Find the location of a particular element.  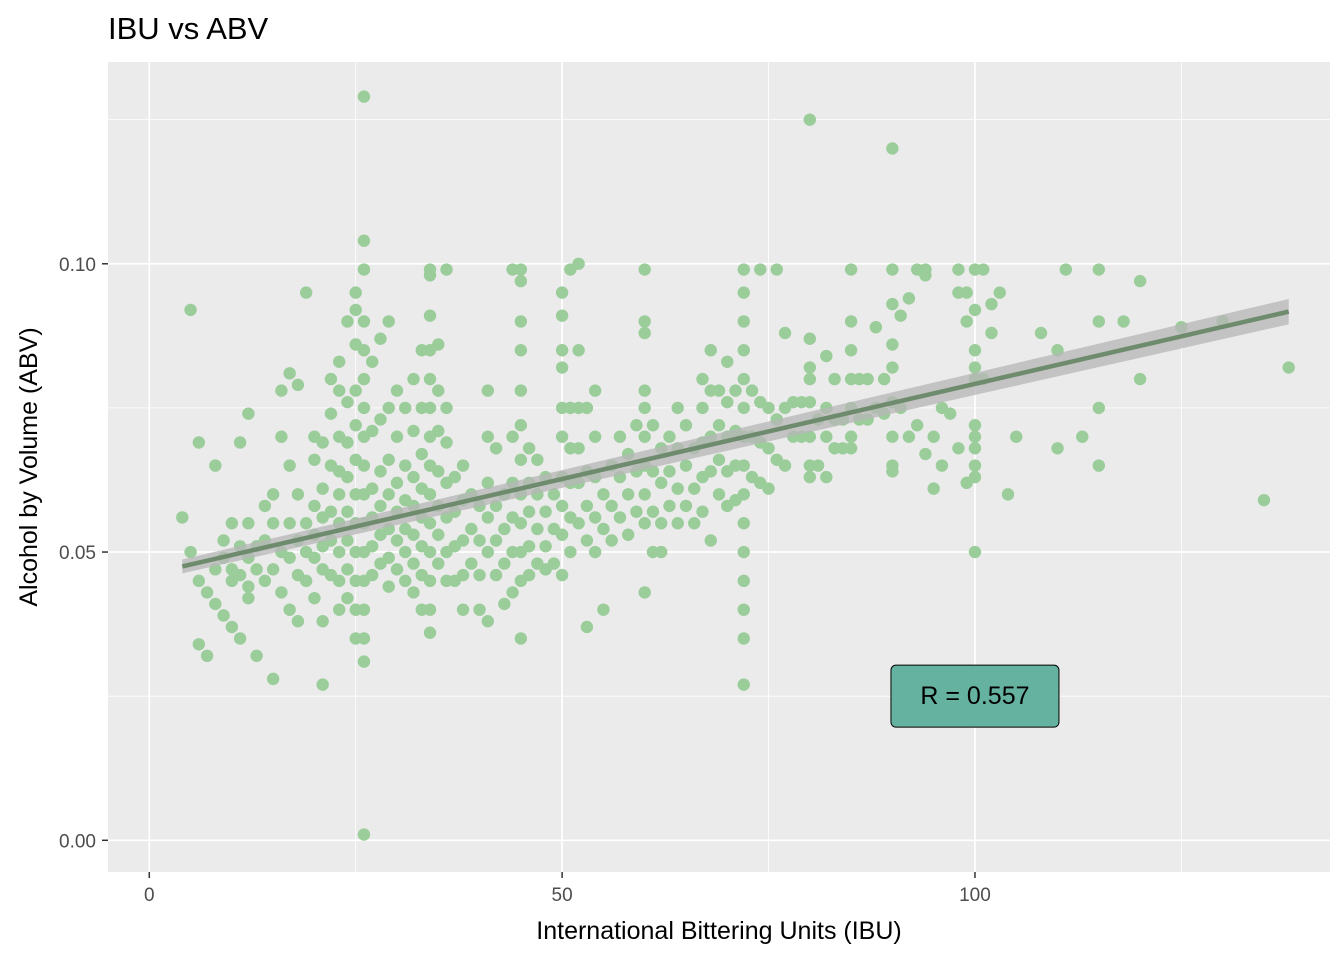

y-axis-title: Alcohol by Volume (ABV) is located at coordinates (29, 466).